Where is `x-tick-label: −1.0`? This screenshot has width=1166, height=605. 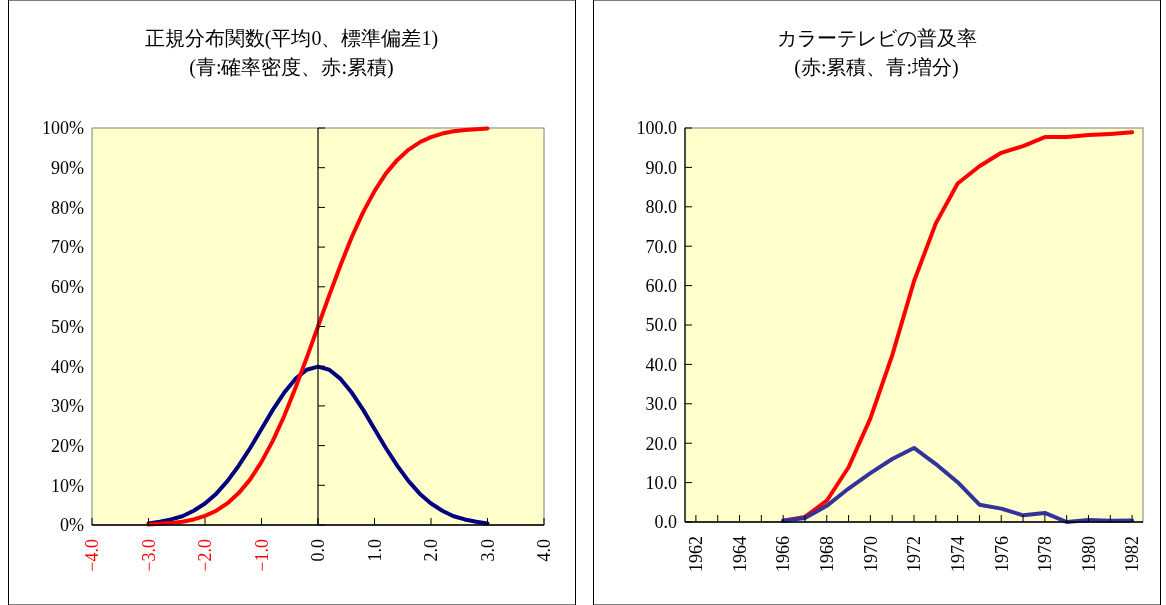
x-tick-label: −1.0 is located at coordinates (261, 555).